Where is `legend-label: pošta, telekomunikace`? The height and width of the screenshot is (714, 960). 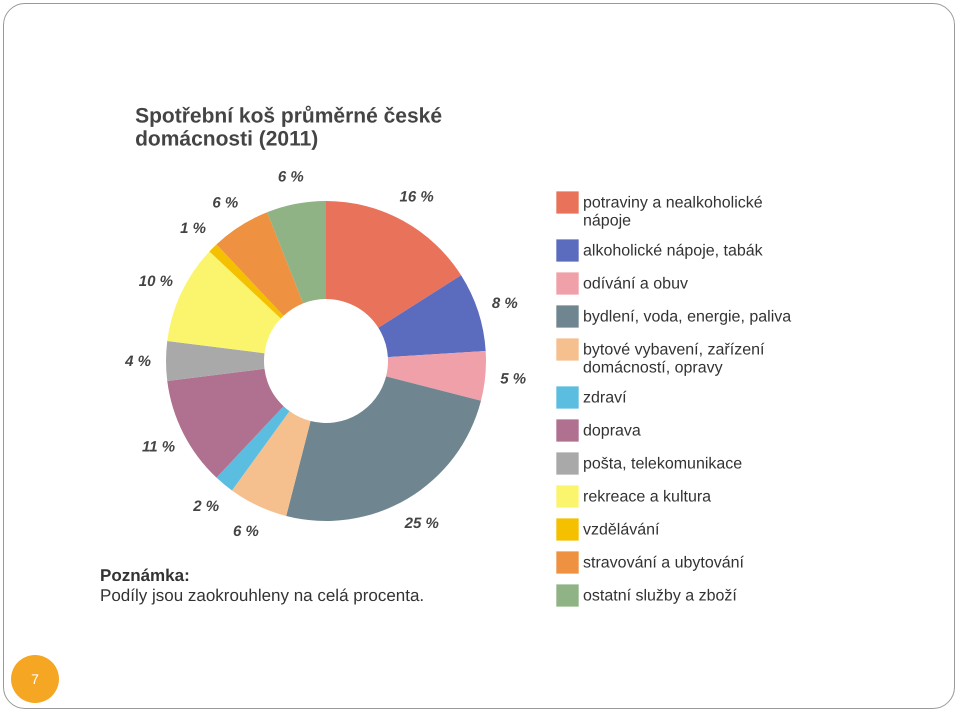 legend-label: pošta, telekomunikace is located at coordinates (662, 464).